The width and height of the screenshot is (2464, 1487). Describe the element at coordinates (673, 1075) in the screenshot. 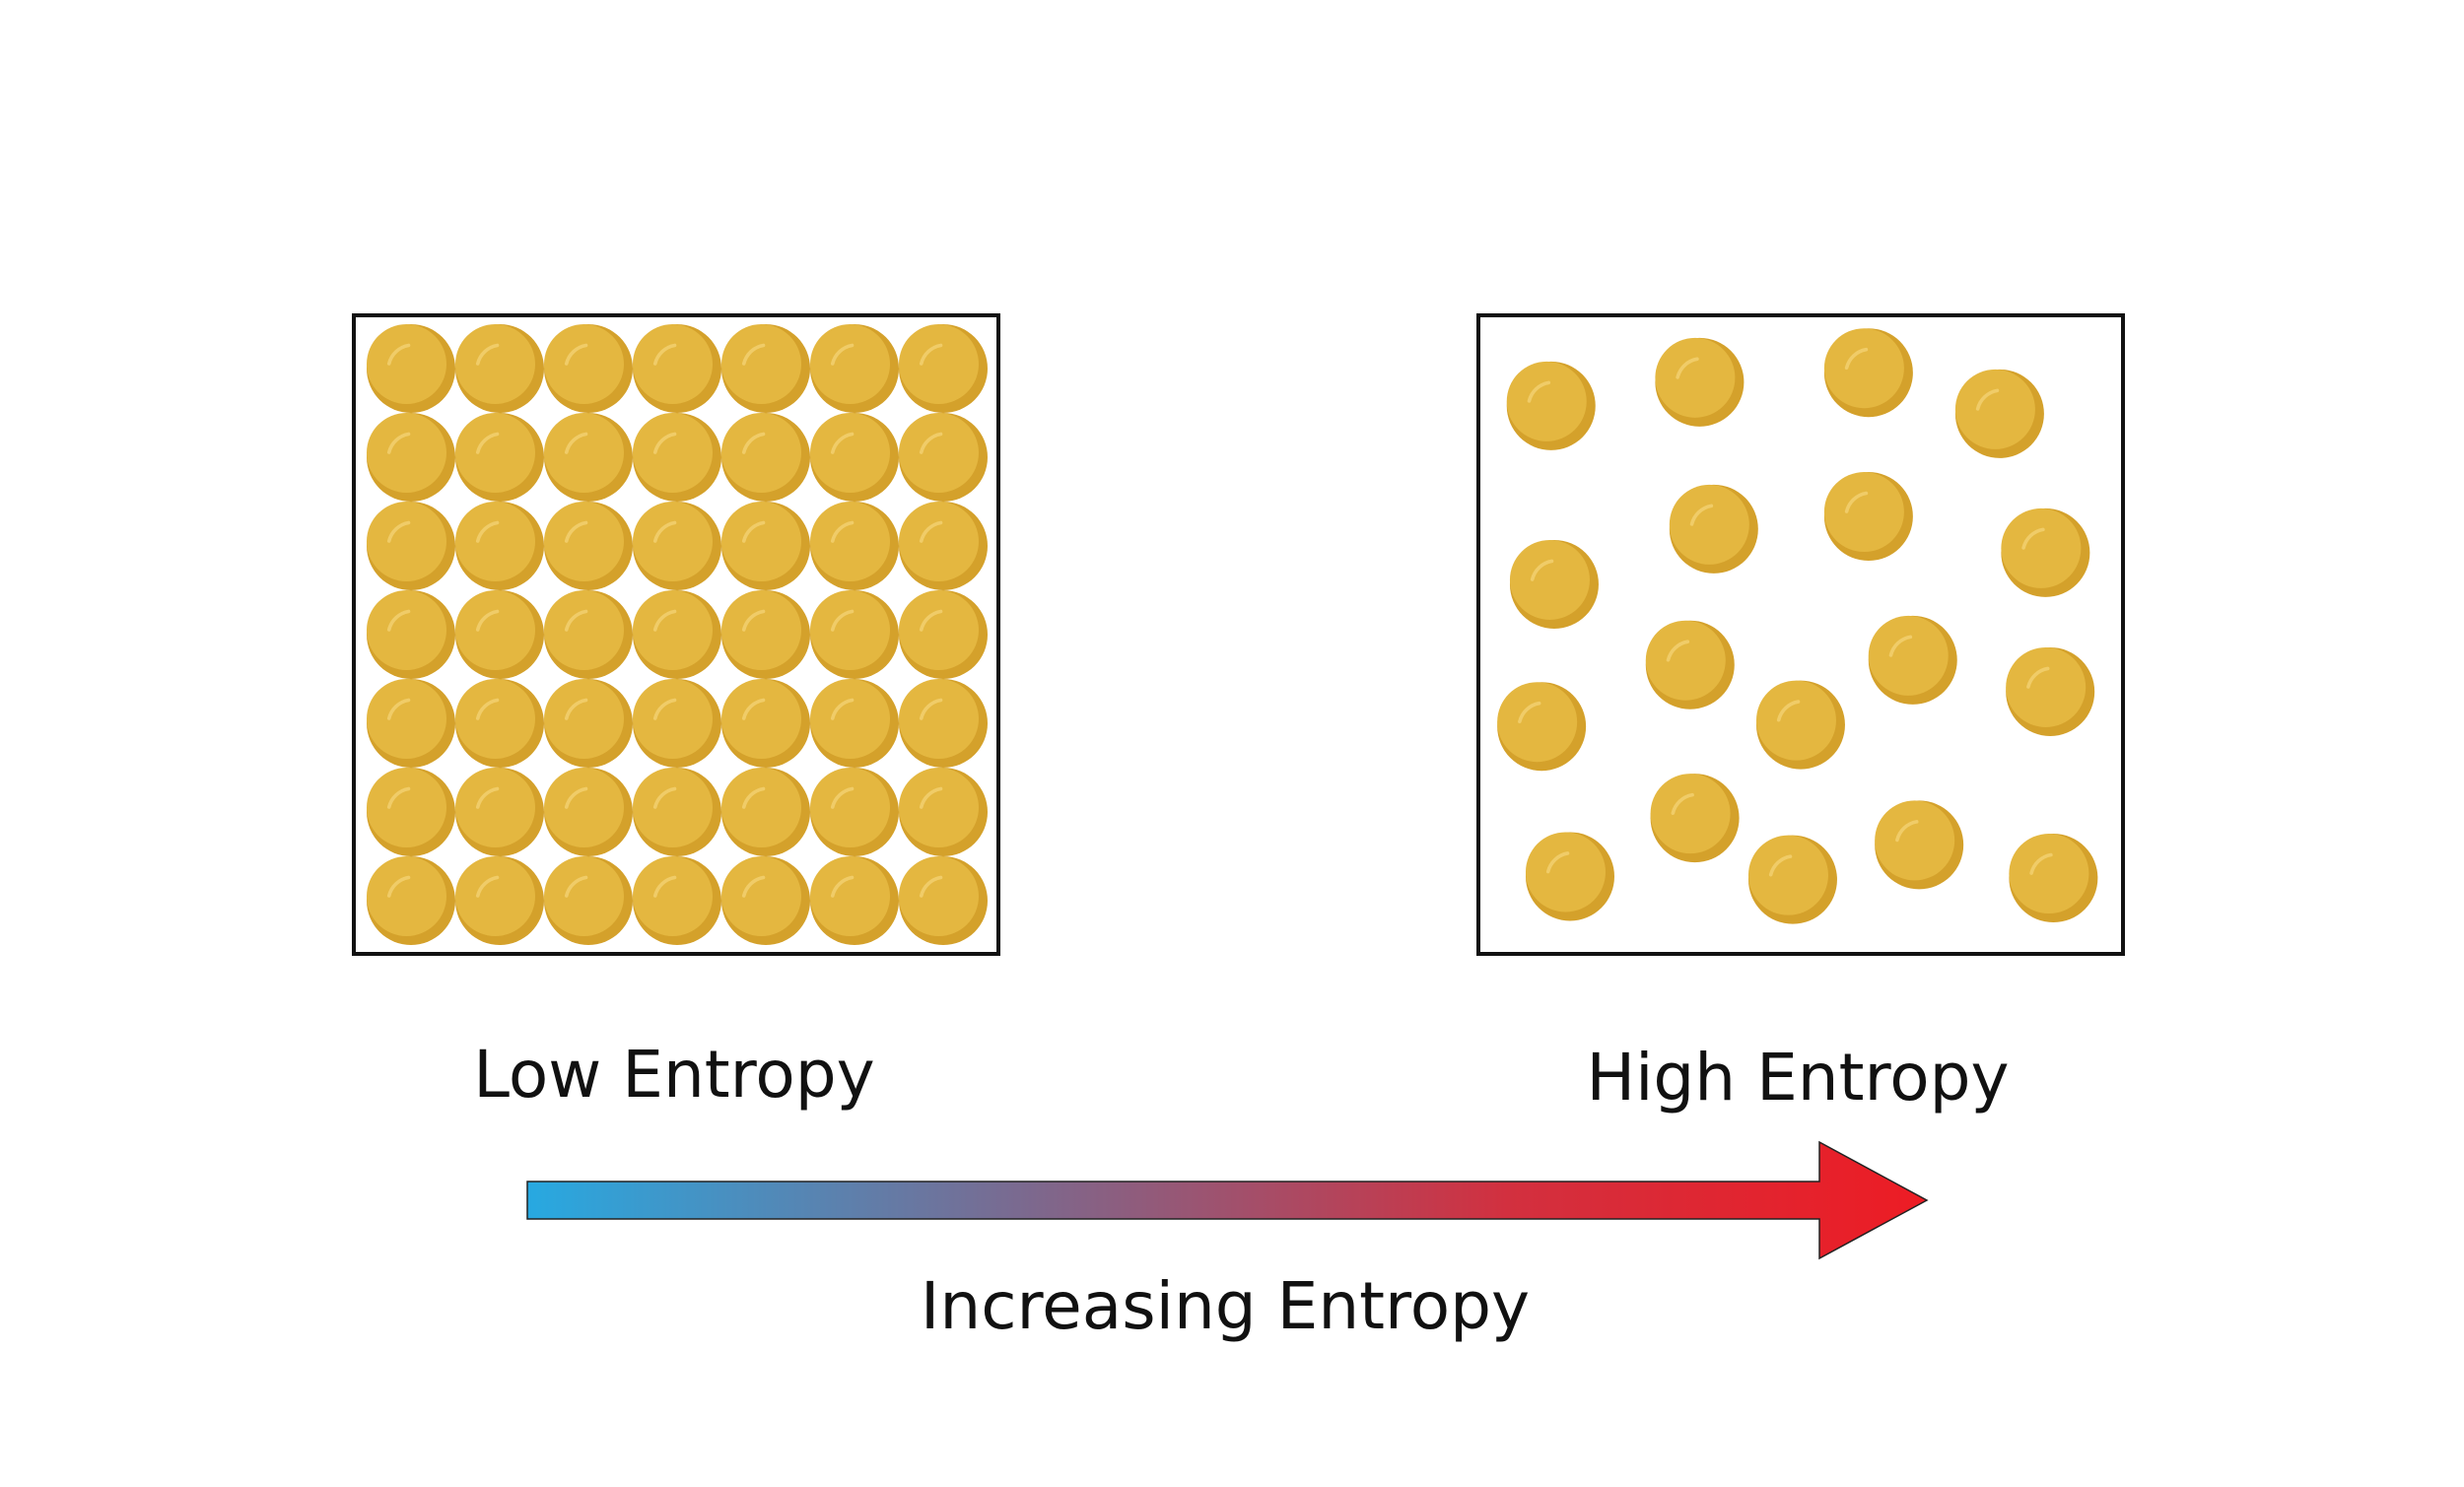

I see `low-entropy-label: Low Entropy` at that location.